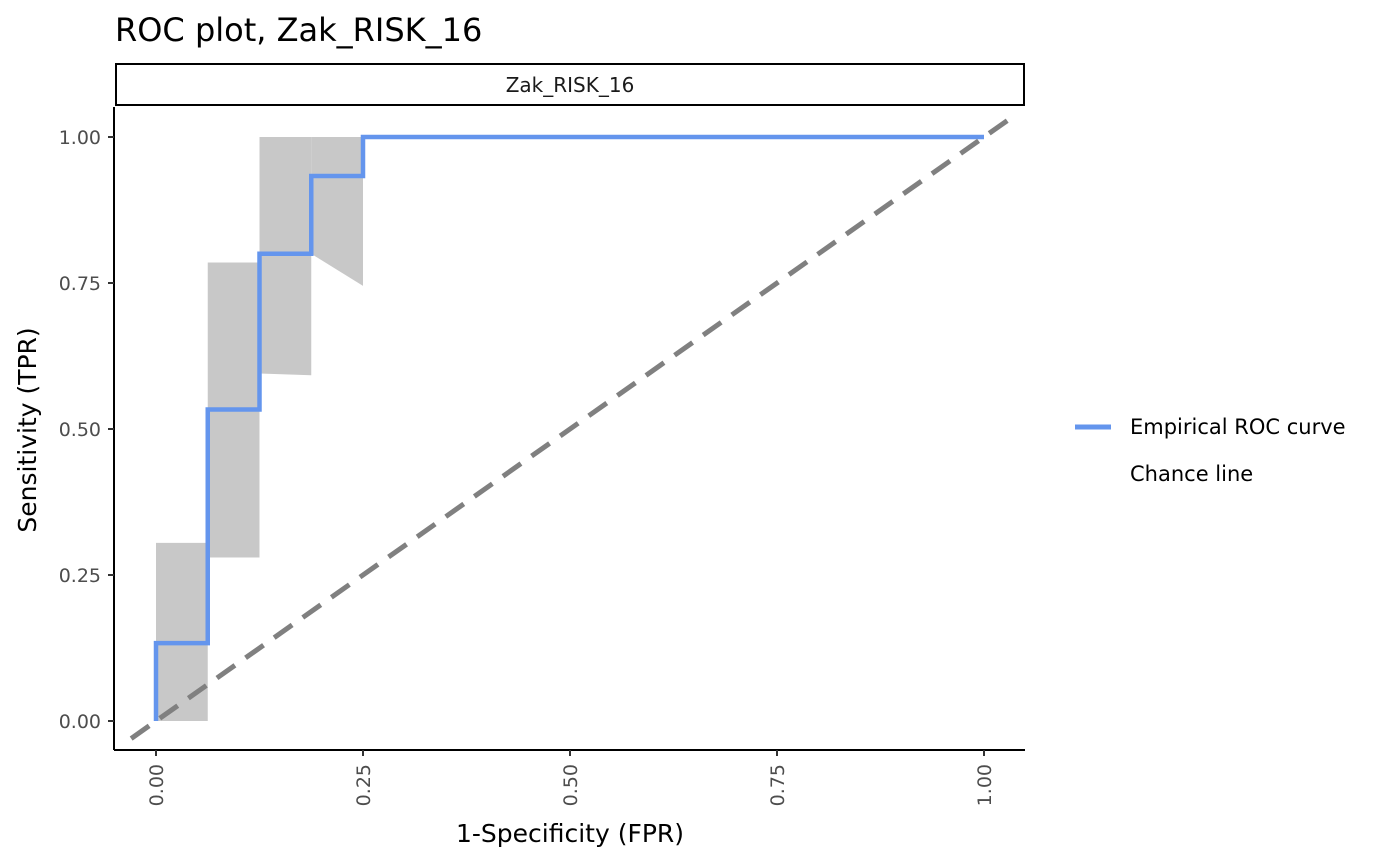 The height and width of the screenshot is (865, 1400). I want to click on legend-label-chance-line: Chance line, so click(1191, 474).